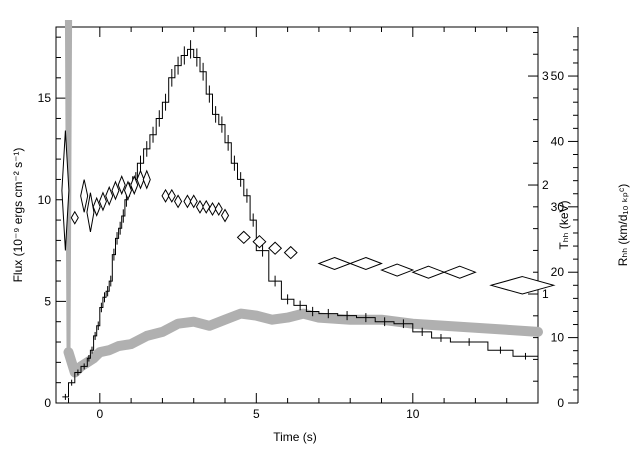 The image size is (640, 457). What do you see at coordinates (558, 76) in the screenshot?
I see `y-right2-tick-label: 50` at bounding box center [558, 76].